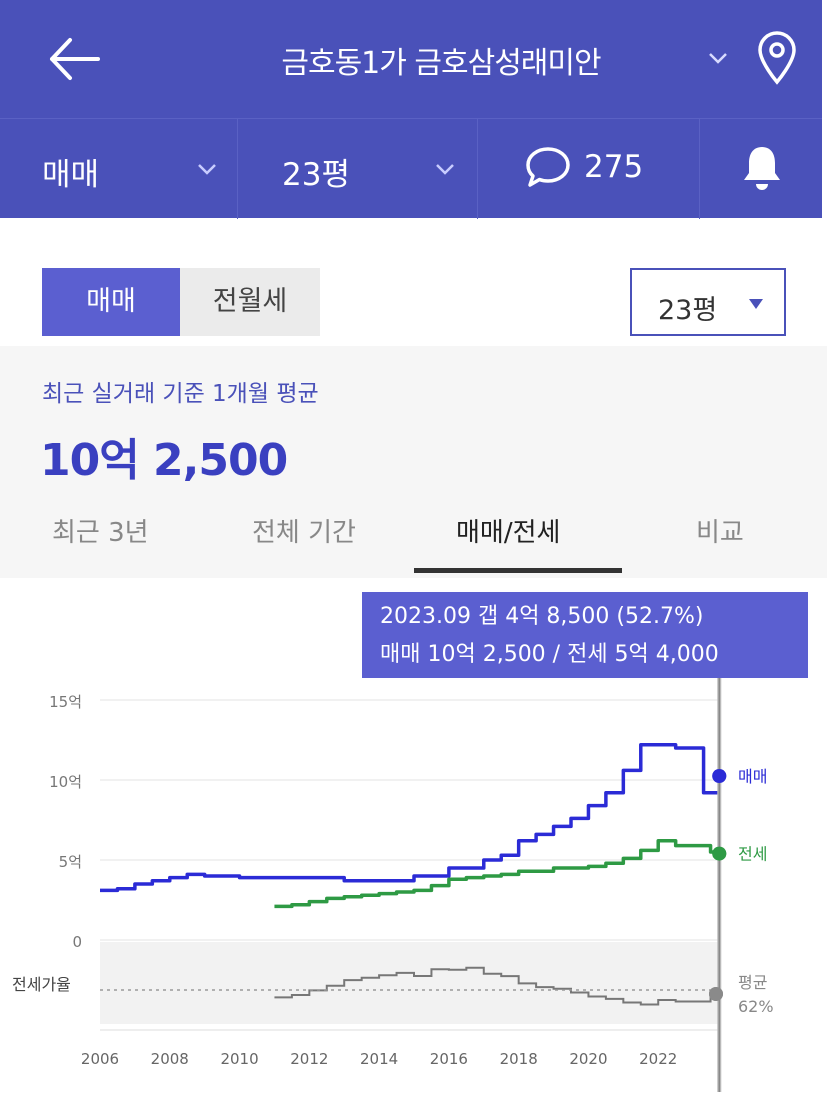  What do you see at coordinates (70, 862) in the screenshot?
I see `y-tick-label: 5억` at bounding box center [70, 862].